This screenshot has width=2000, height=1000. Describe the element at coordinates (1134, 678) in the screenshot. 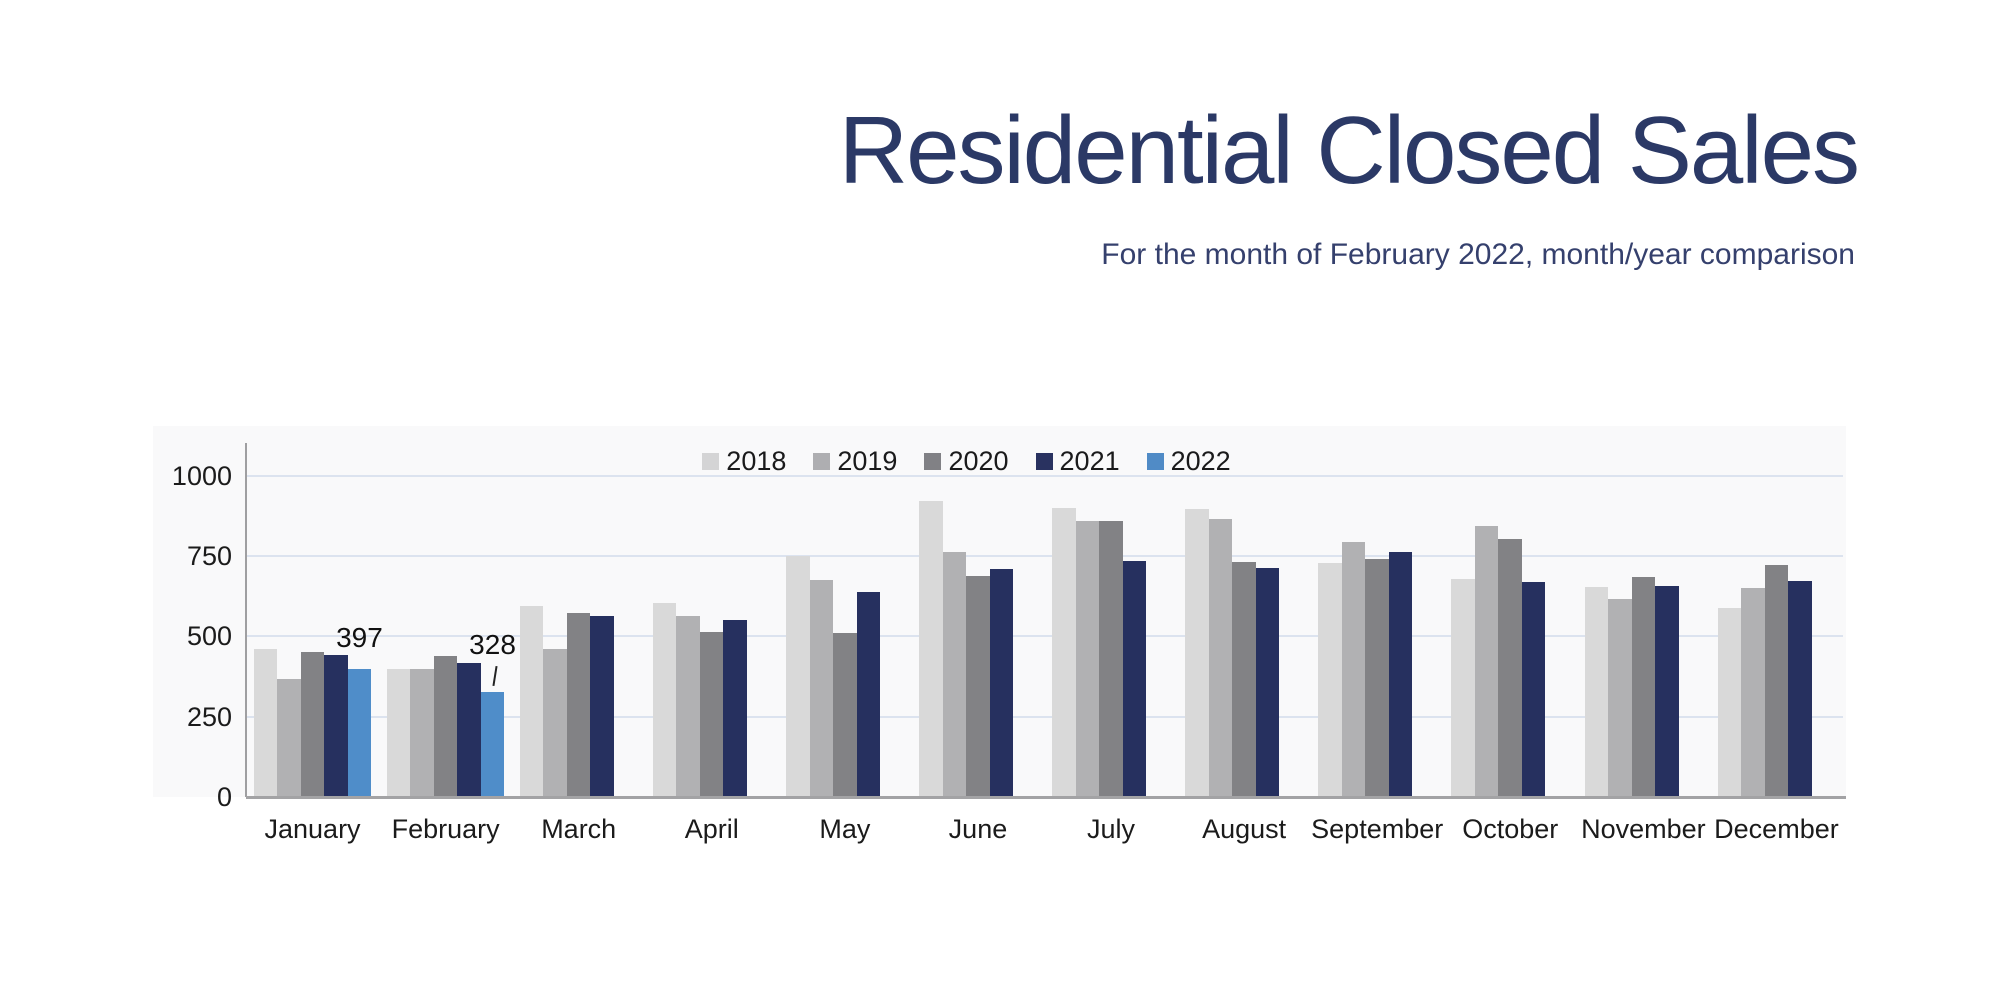

I see `bar-2021-july` at that location.